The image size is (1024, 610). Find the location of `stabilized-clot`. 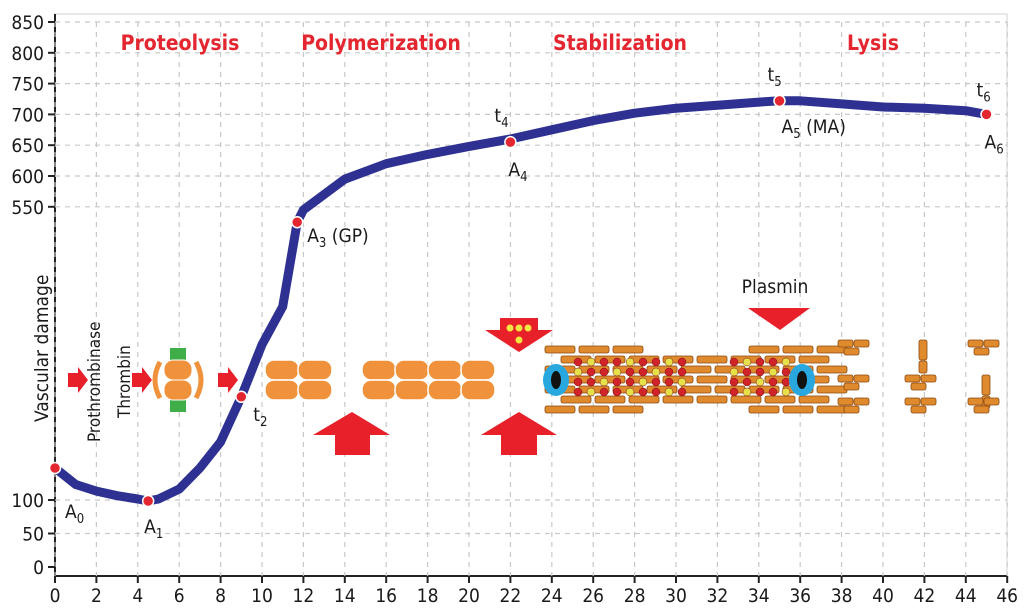

stabilized-clot is located at coordinates (695, 379).